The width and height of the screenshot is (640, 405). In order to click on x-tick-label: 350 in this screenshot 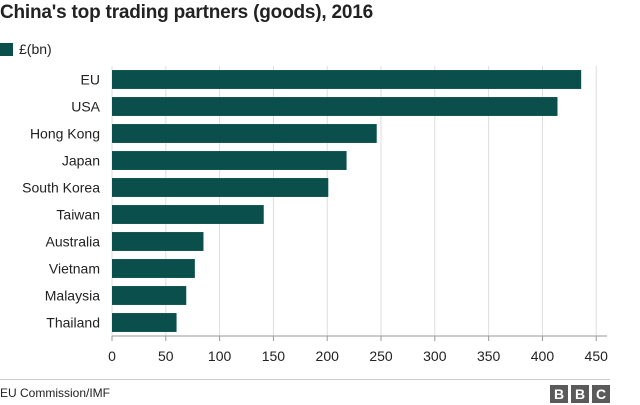, I will do `click(489, 356)`.